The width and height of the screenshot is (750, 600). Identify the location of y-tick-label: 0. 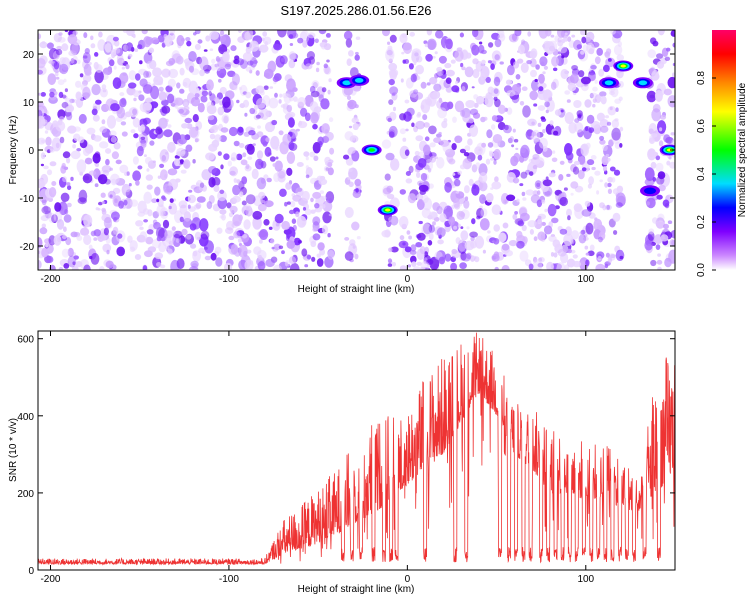
(31, 151).